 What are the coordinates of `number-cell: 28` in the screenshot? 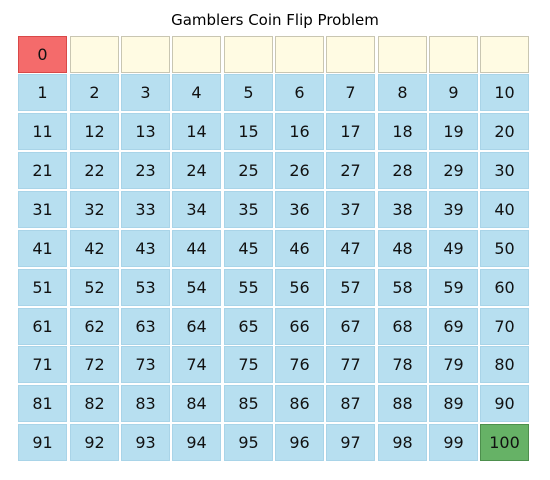 It's located at (402, 170).